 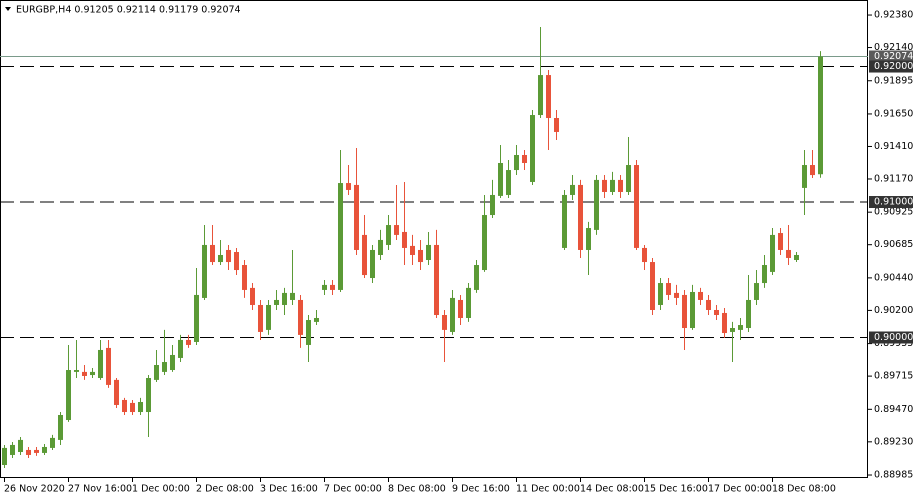 I want to click on x-tick-label: 8 Dec 08:00, so click(x=417, y=489).